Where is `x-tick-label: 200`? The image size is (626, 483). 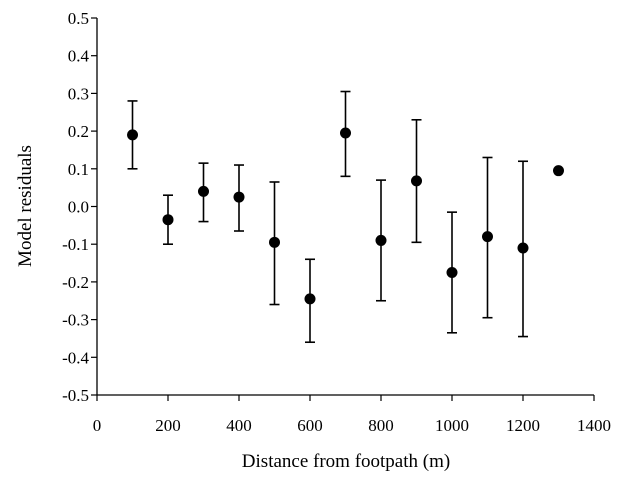 x-tick-label: 200 is located at coordinates (168, 425).